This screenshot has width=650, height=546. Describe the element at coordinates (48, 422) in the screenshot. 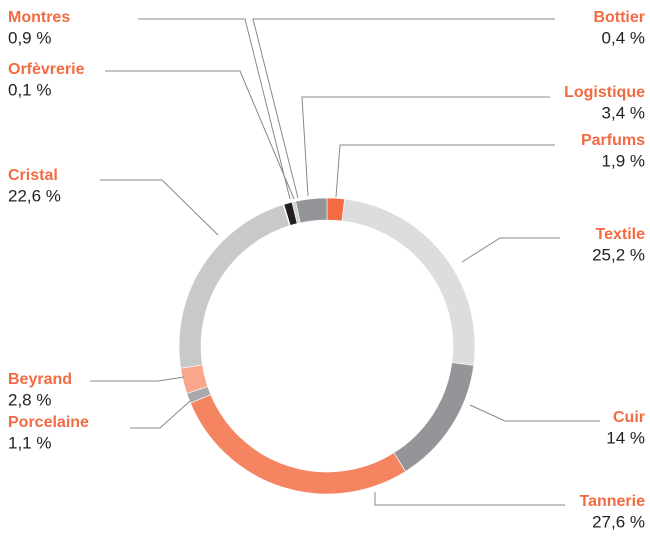

I see `segment-name: Porcelaine` at that location.